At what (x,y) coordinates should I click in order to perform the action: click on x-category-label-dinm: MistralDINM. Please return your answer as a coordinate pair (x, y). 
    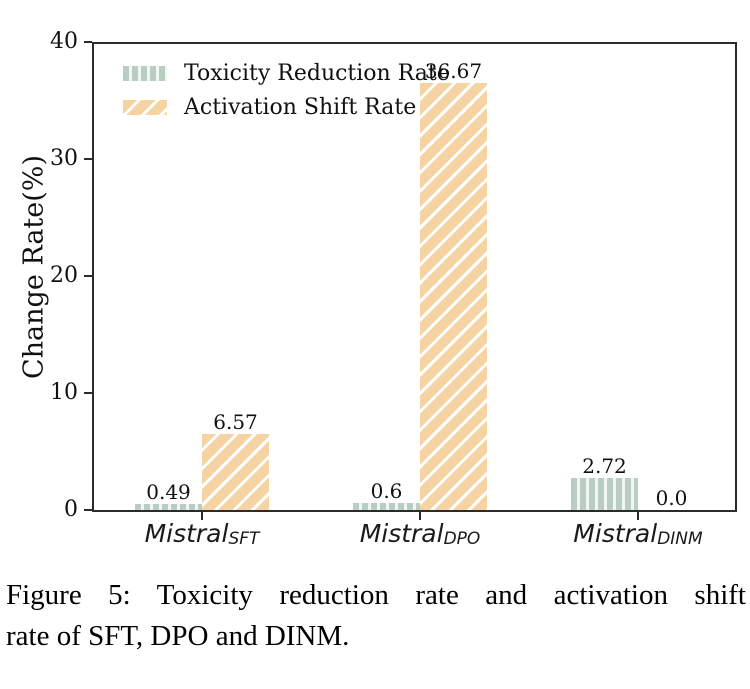
    Looking at the image, I should click on (638, 534).